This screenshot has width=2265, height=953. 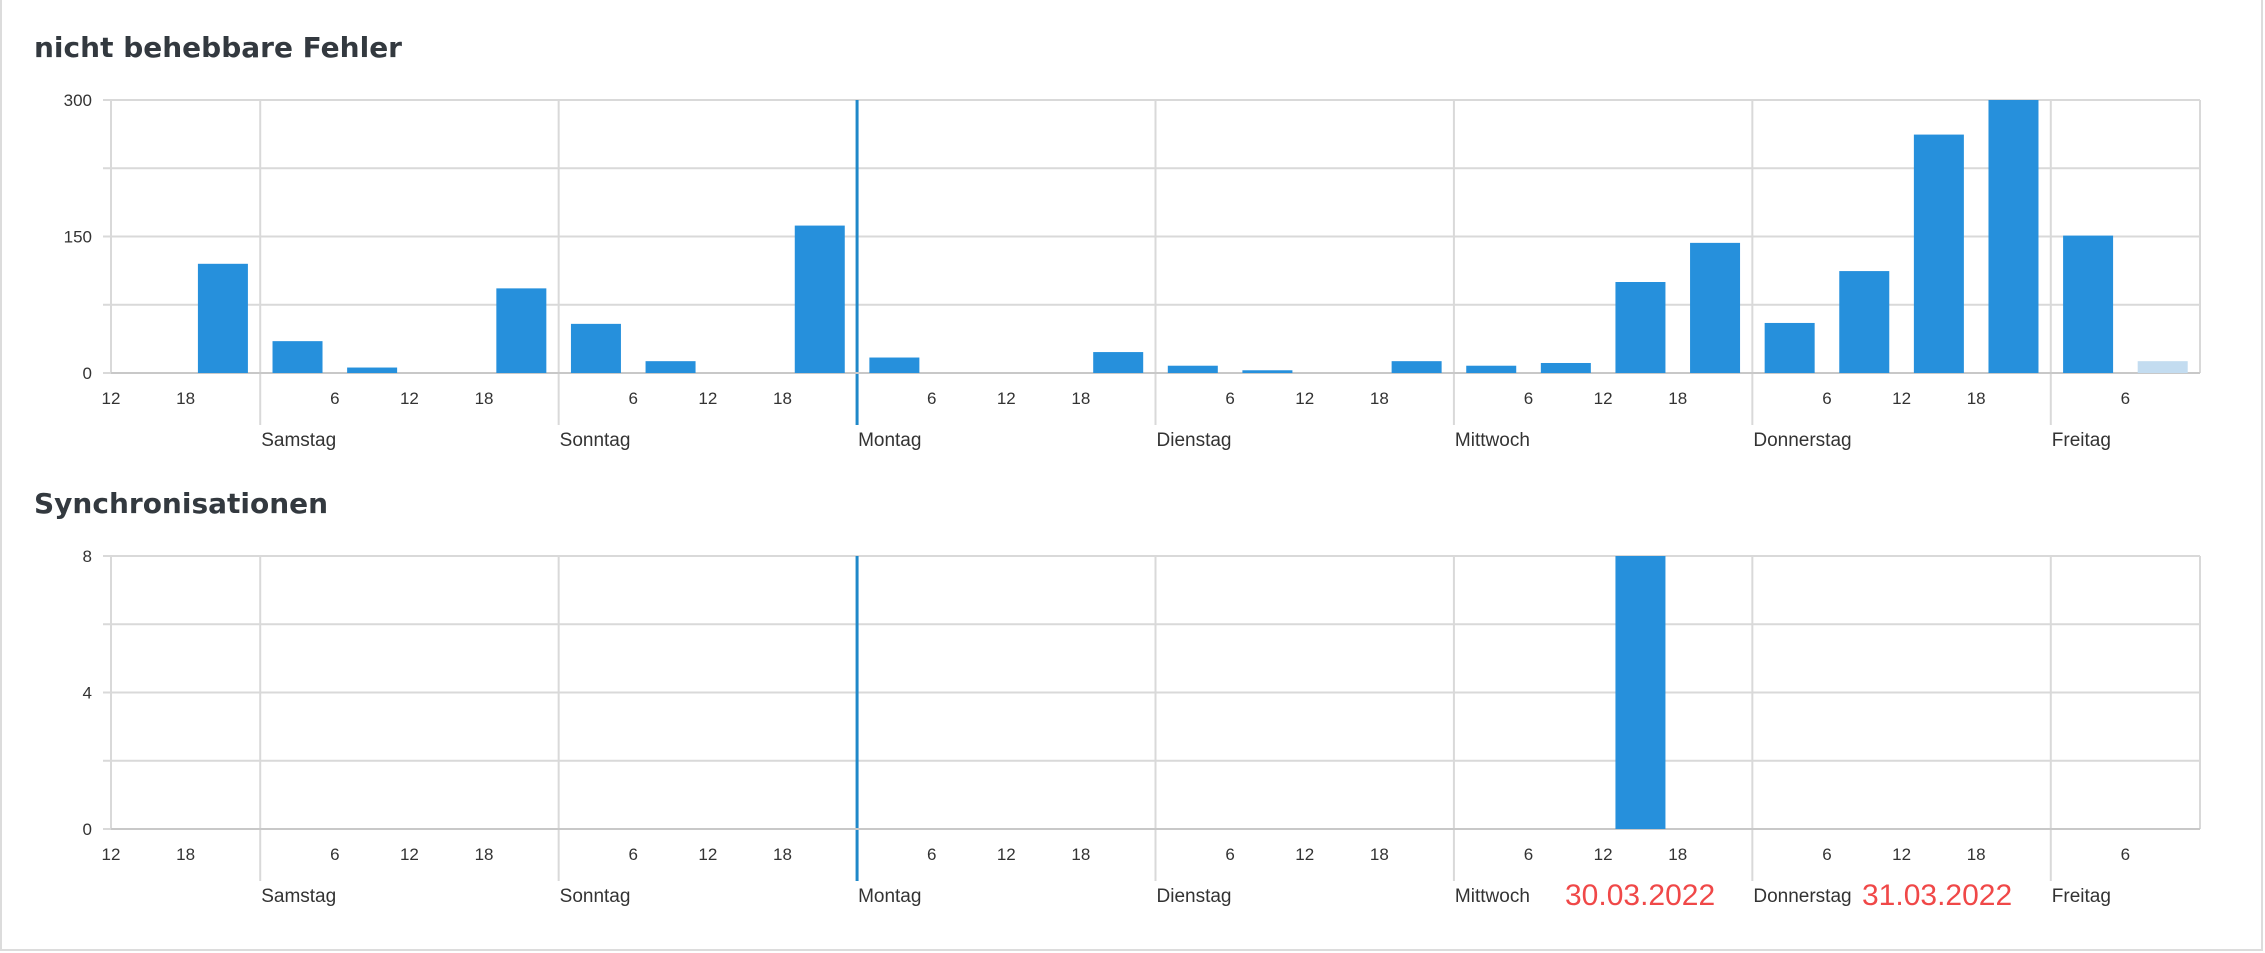 What do you see at coordinates (181, 503) in the screenshot?
I see `chart-title-syncs: Synchronisationen` at bounding box center [181, 503].